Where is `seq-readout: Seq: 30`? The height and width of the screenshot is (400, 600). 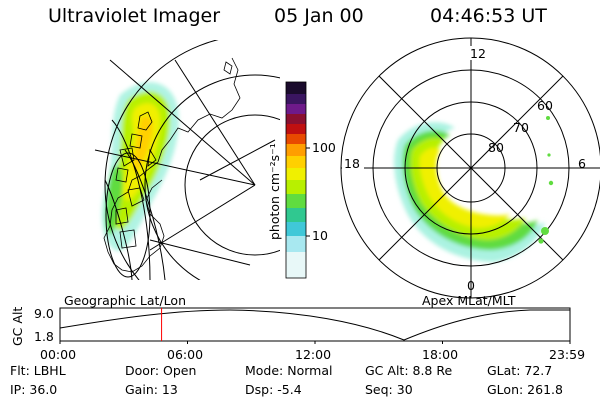
seq-readout: Seq: 30 is located at coordinates (389, 389).